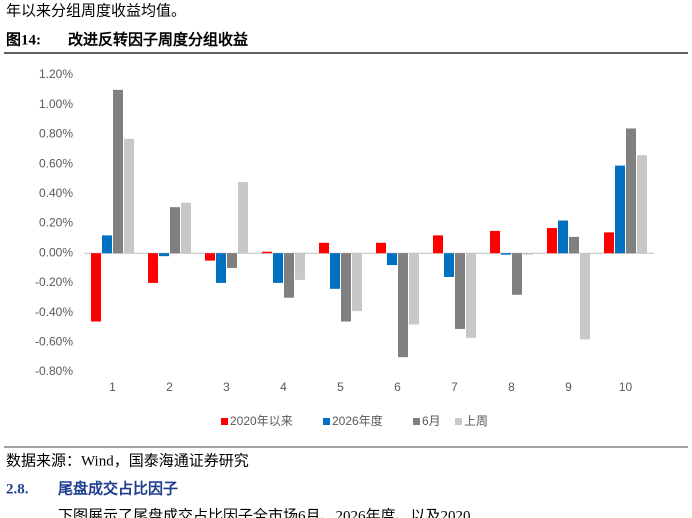 The width and height of the screenshot is (692, 518). Describe the element at coordinates (56, 193) in the screenshot. I see `y-tick-label: 0.40%` at that location.